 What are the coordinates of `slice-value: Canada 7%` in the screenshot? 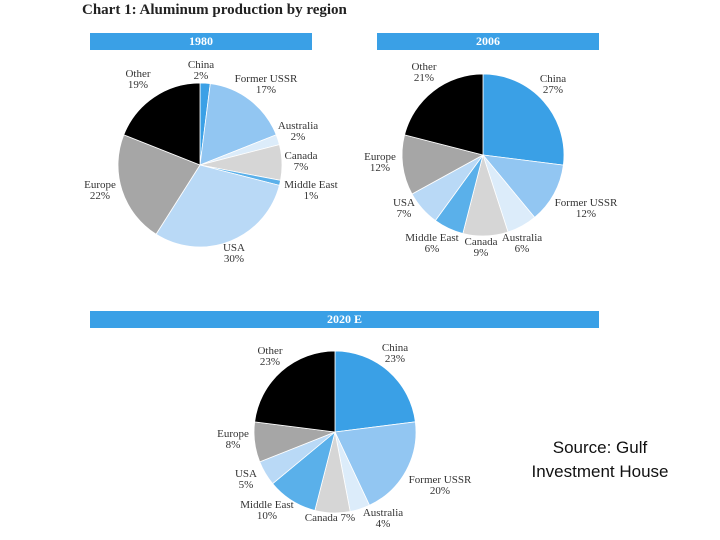 It's located at (330, 518).